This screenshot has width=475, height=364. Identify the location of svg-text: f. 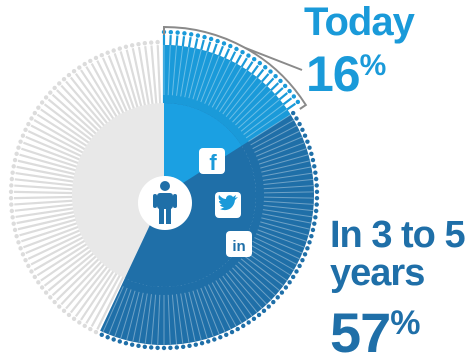
(213, 162).